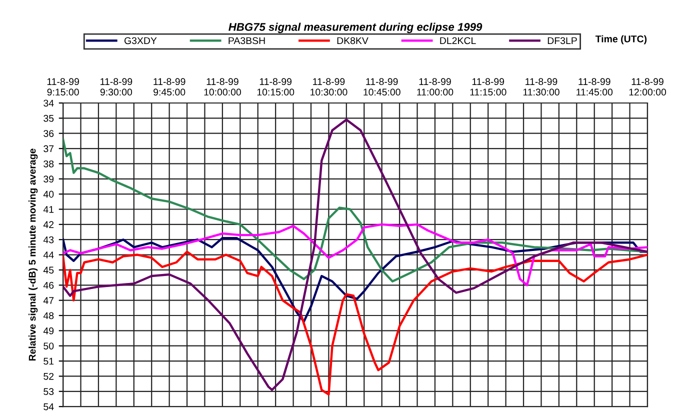 Image resolution: width=678 pixels, height=417 pixels. I want to click on y-tick-label: 41, so click(48, 209).